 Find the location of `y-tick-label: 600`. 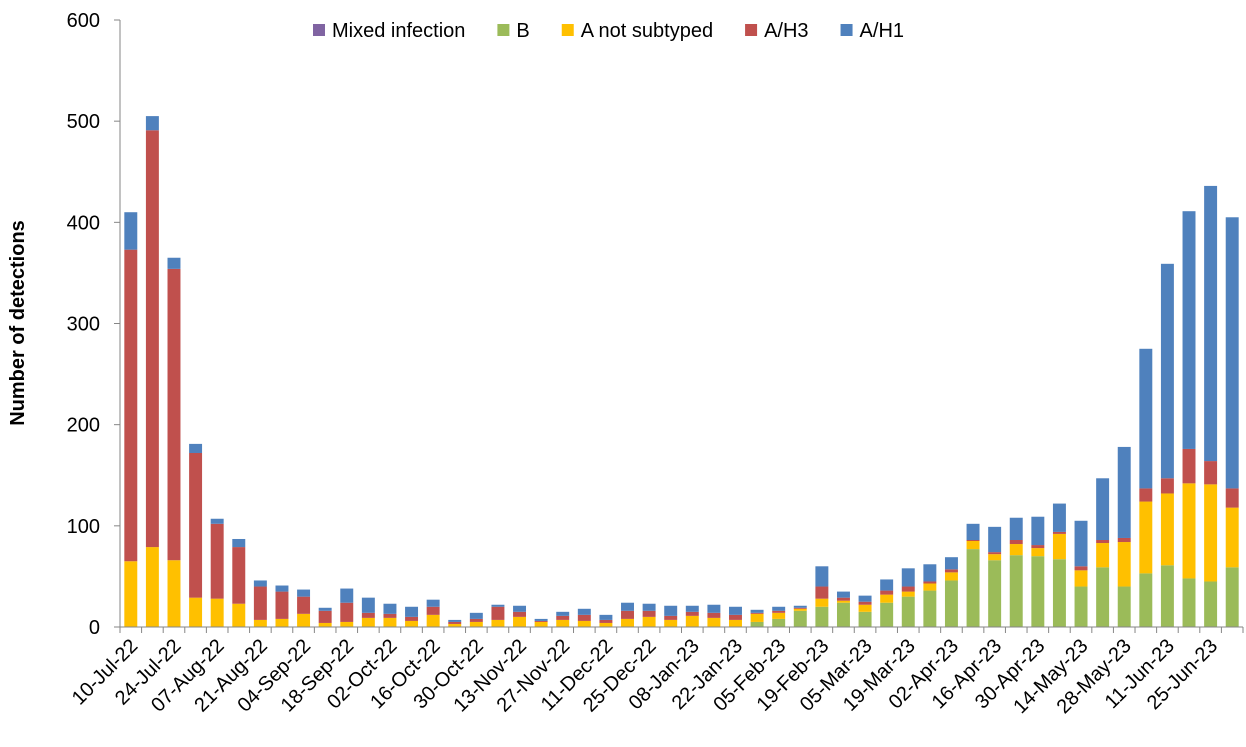

y-tick-label: 600 is located at coordinates (83, 21).